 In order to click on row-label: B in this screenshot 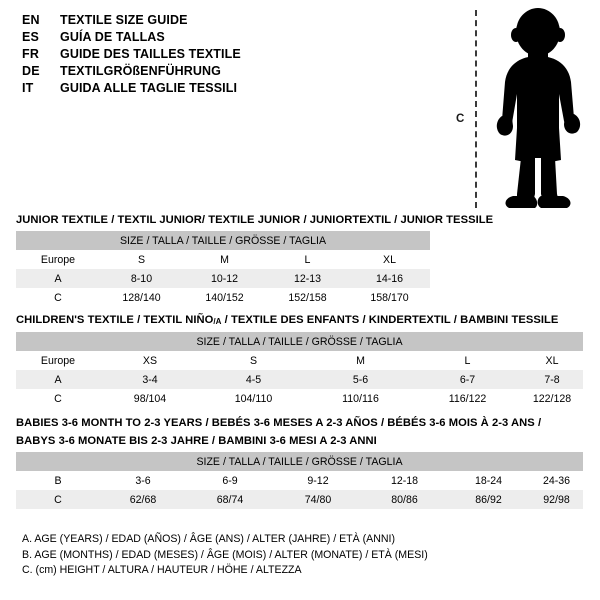, I will do `click(58, 480)`.